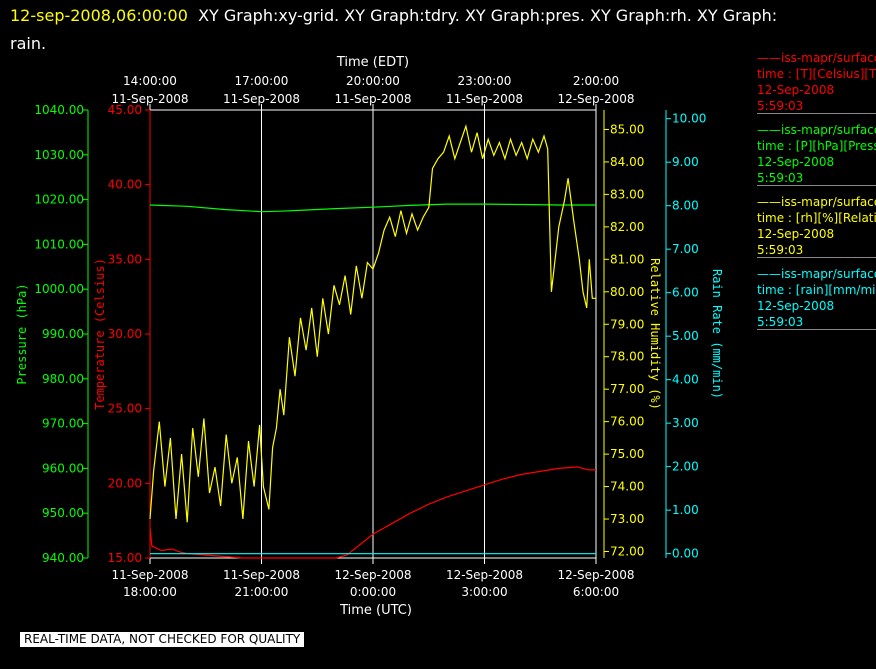 The height and width of the screenshot is (669, 876). I want to click on pressure-tick-label: 950.00, so click(63, 513).